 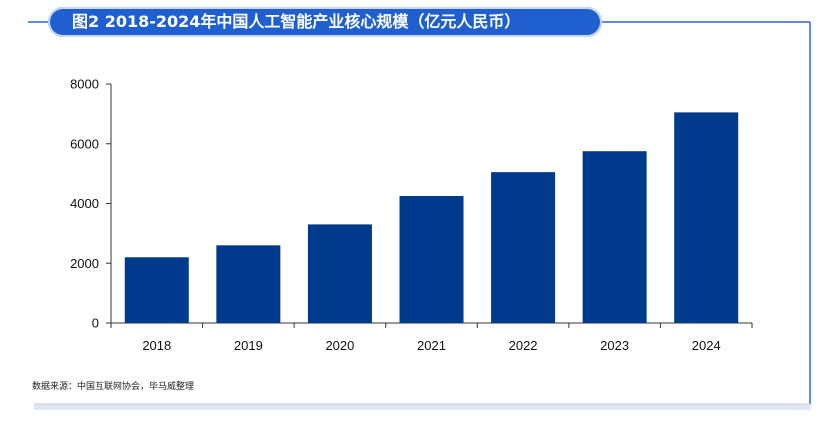 I want to click on x-tick-label: 2023, so click(x=614, y=345).